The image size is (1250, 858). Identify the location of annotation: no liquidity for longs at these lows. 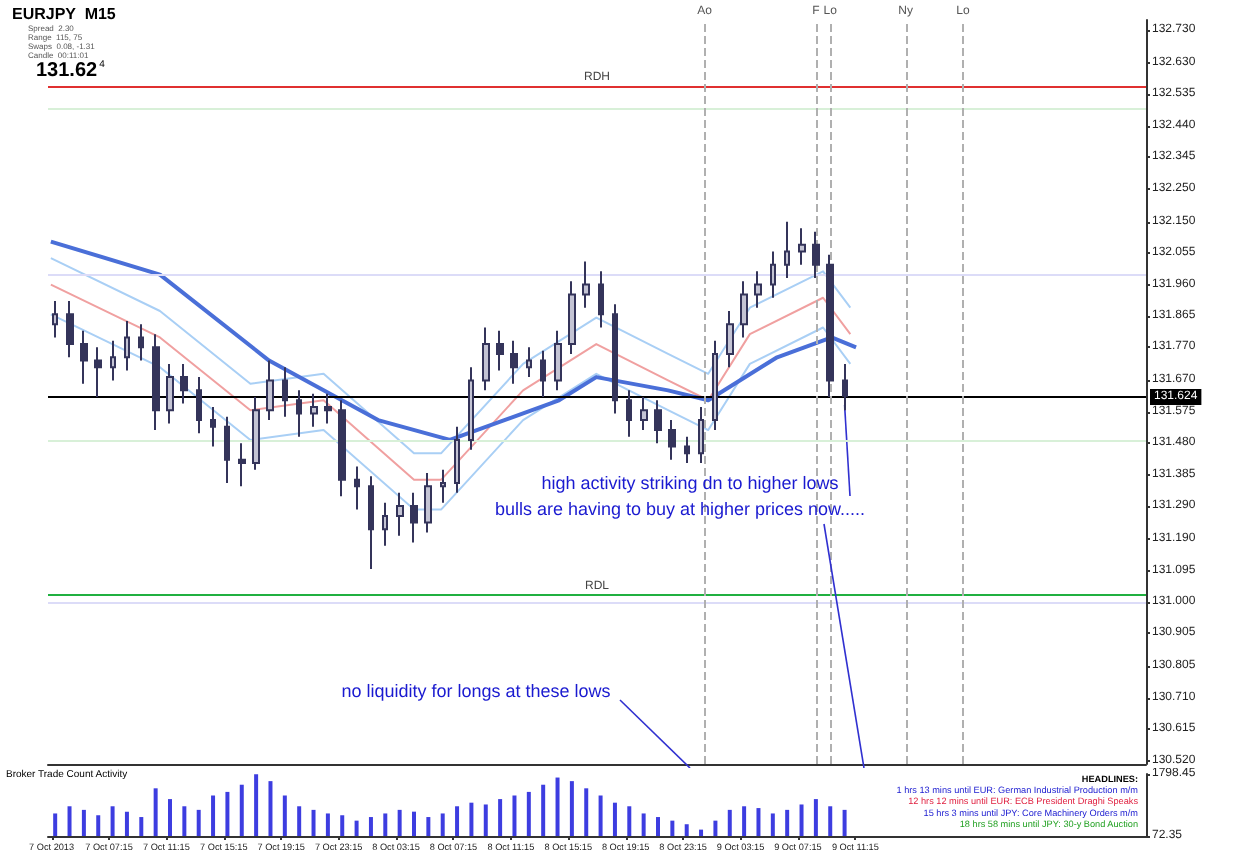
(476, 691).